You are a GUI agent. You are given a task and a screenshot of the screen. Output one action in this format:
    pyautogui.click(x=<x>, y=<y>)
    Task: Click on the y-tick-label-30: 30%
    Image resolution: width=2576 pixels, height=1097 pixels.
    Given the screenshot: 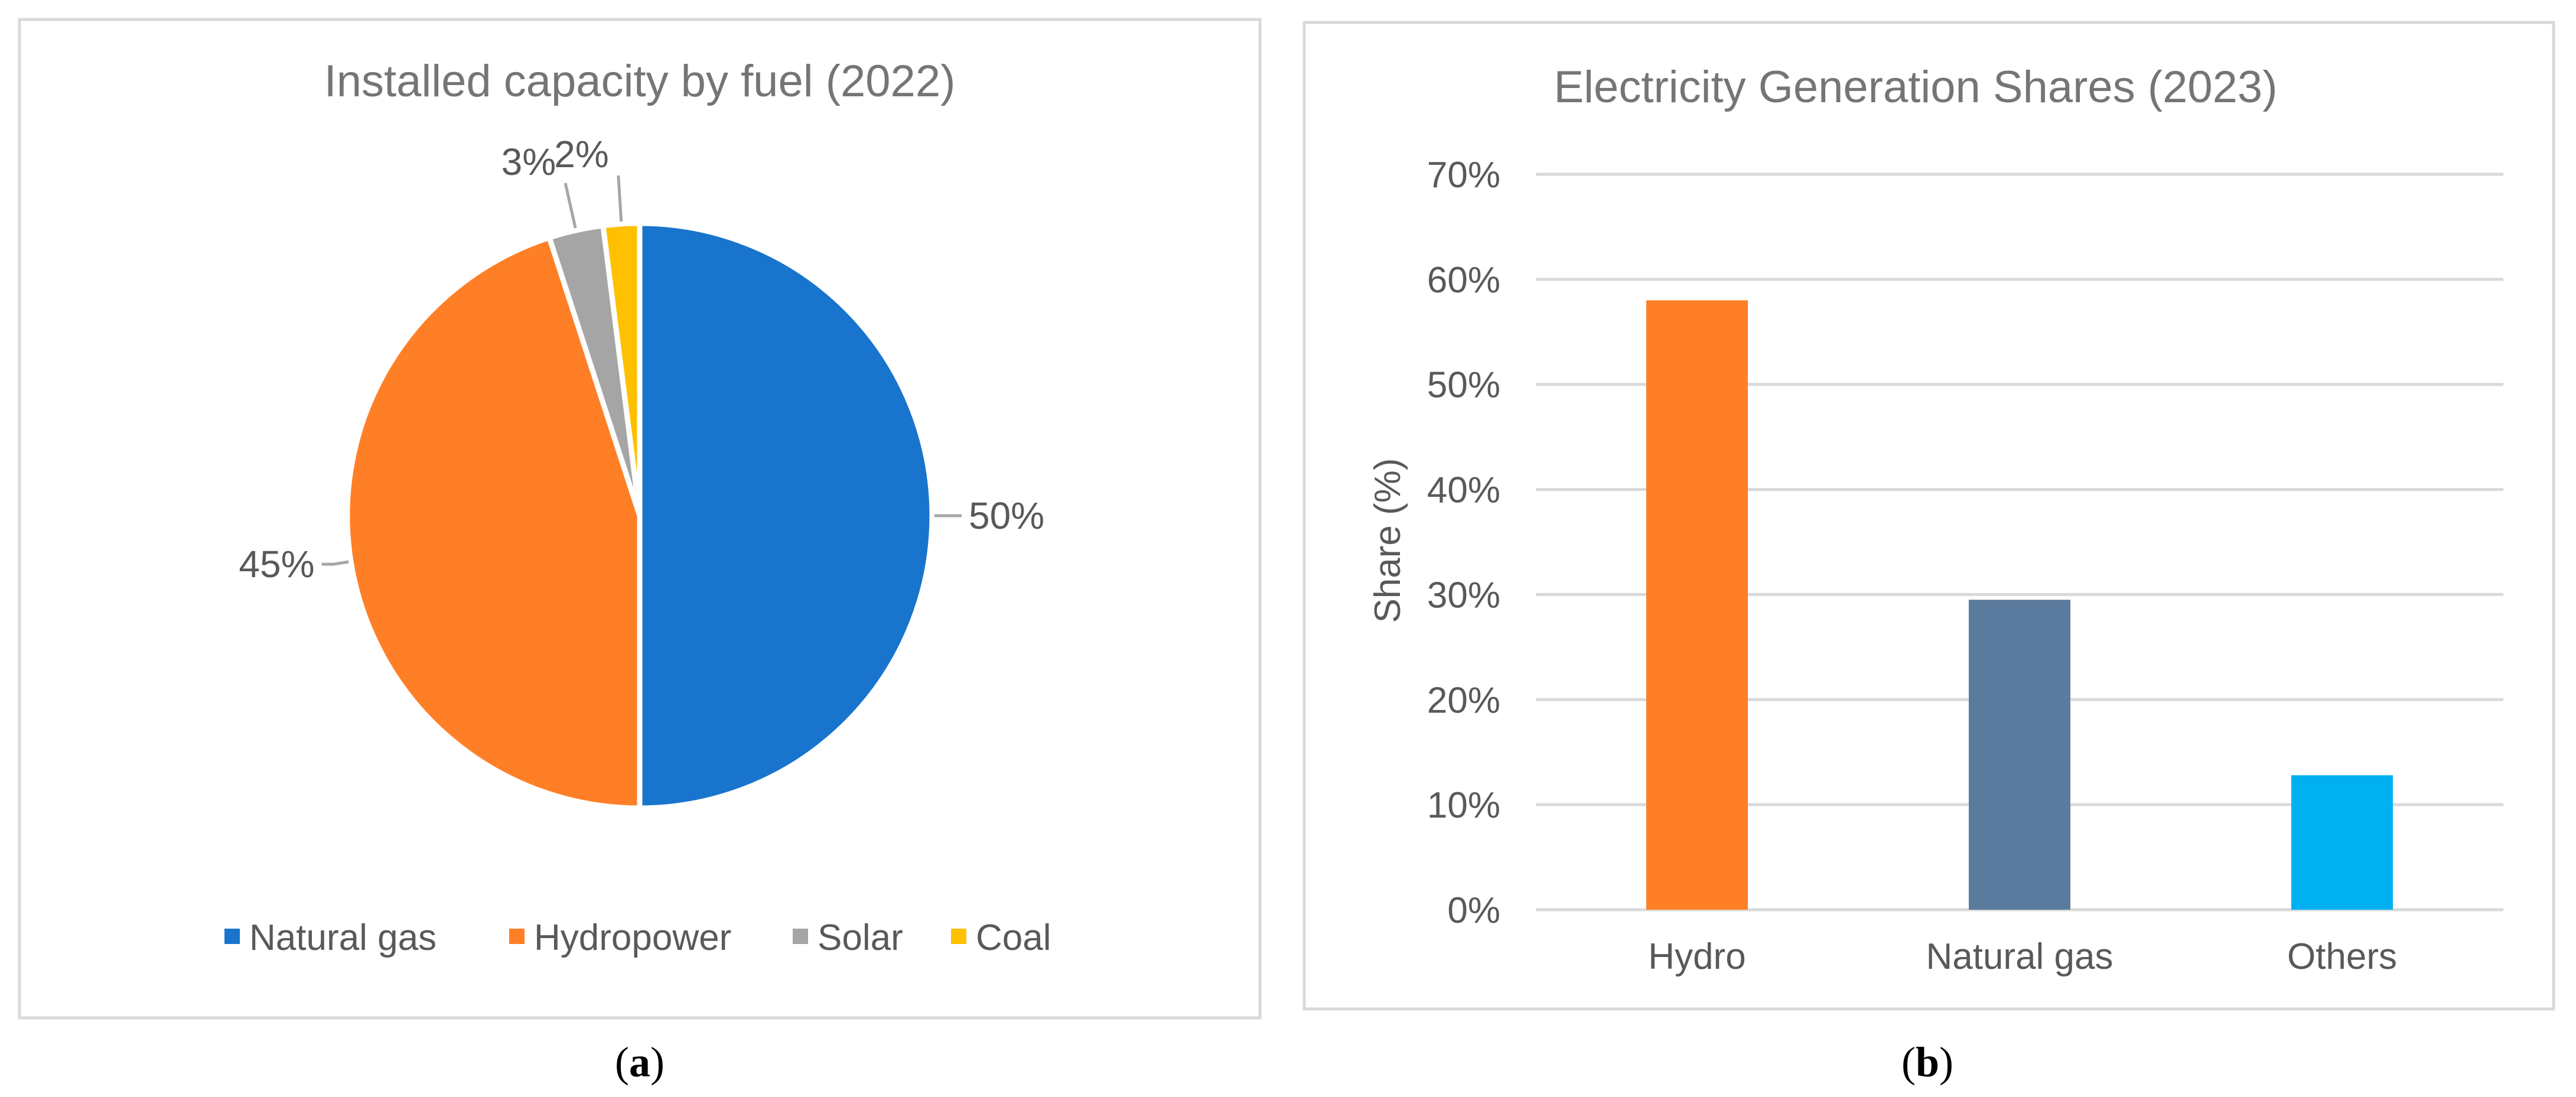 What is the action you would take?
    pyautogui.click(x=1463, y=595)
    